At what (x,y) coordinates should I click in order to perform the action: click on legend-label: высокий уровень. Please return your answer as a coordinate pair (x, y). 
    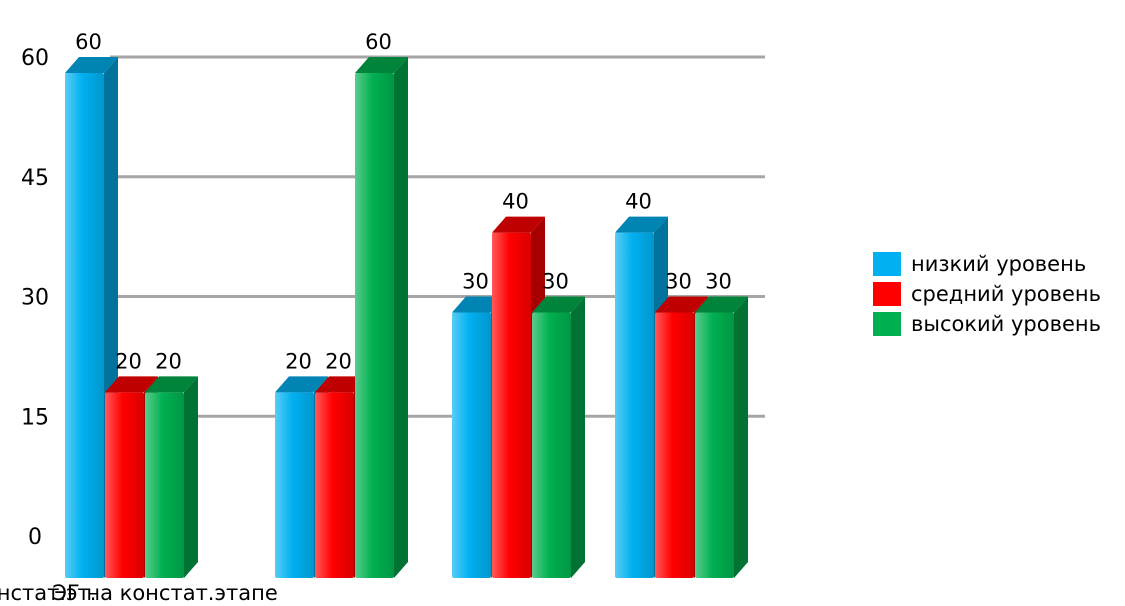
    Looking at the image, I should click on (1006, 324).